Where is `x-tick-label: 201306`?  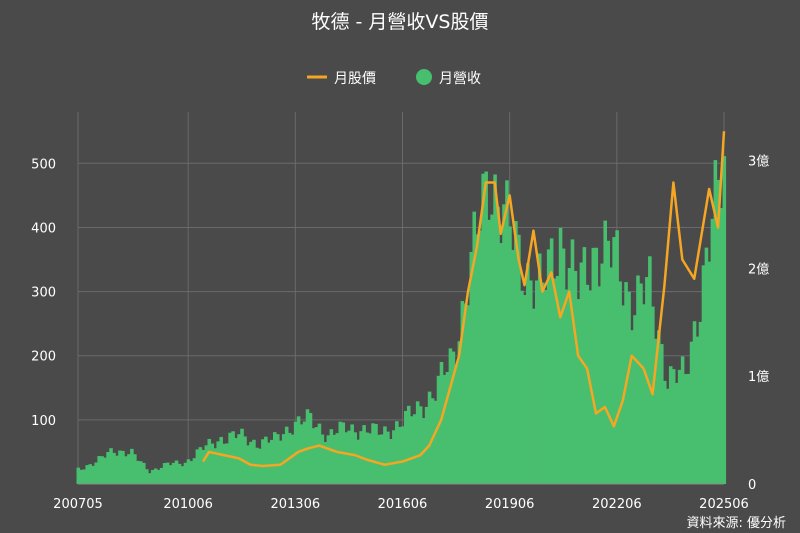 x-tick-label: 201306 is located at coordinates (295, 504).